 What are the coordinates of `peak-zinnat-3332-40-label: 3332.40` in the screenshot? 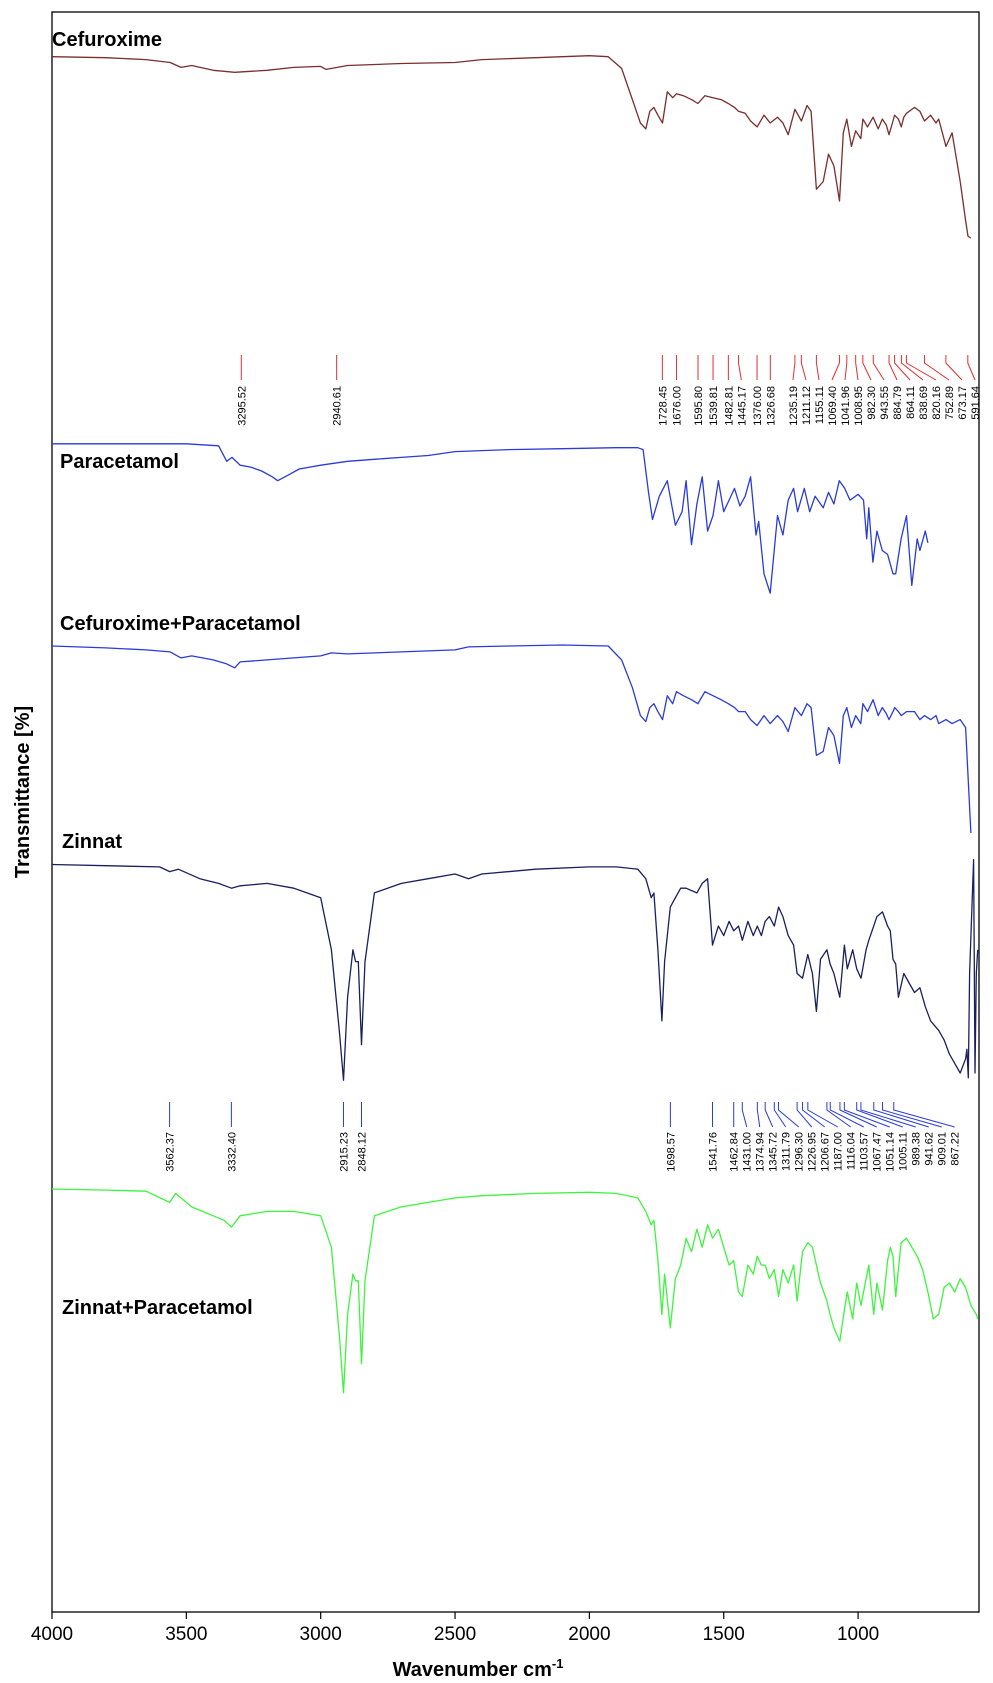 It's located at (232, 1152).